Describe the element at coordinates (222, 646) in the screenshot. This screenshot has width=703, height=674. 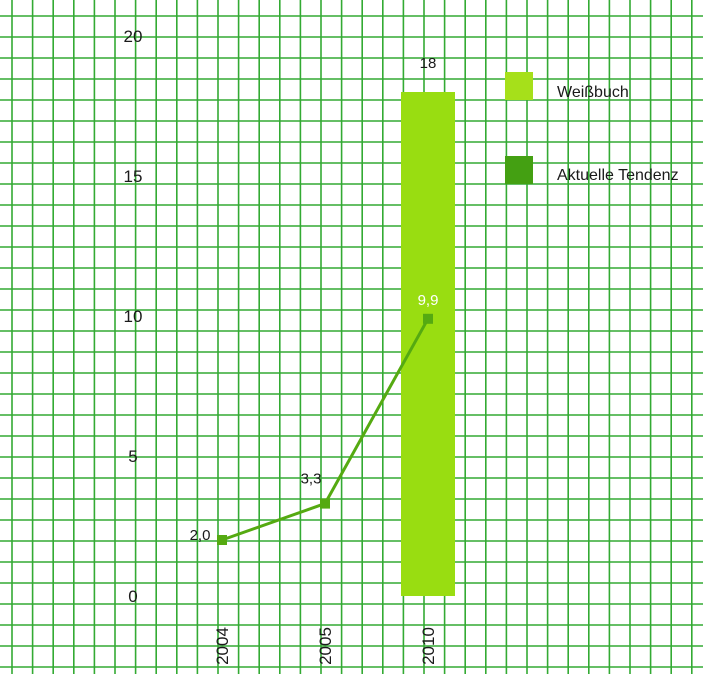
I see `x-tick-label: 2004` at that location.